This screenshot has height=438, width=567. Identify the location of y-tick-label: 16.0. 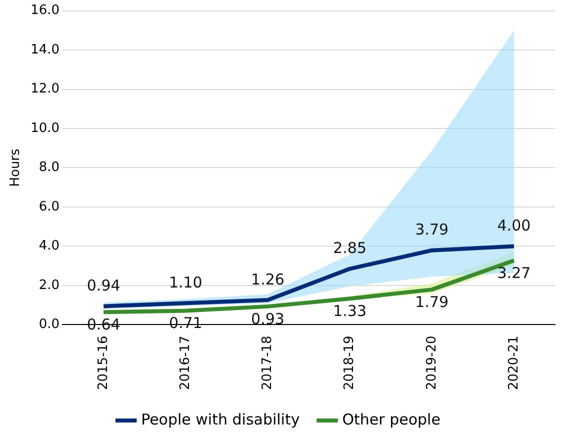
(45, 10).